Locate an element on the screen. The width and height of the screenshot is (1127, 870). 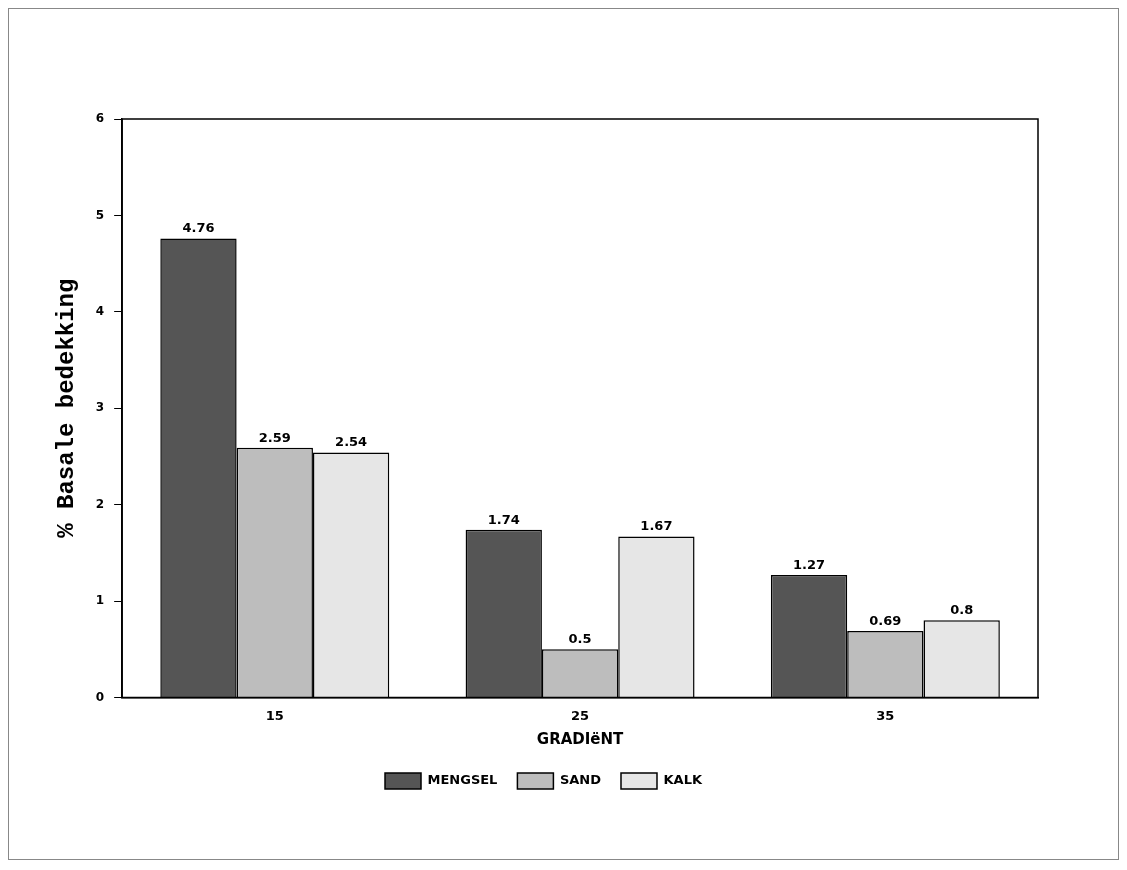
y-tick-label: 1 is located at coordinates (100, 600).